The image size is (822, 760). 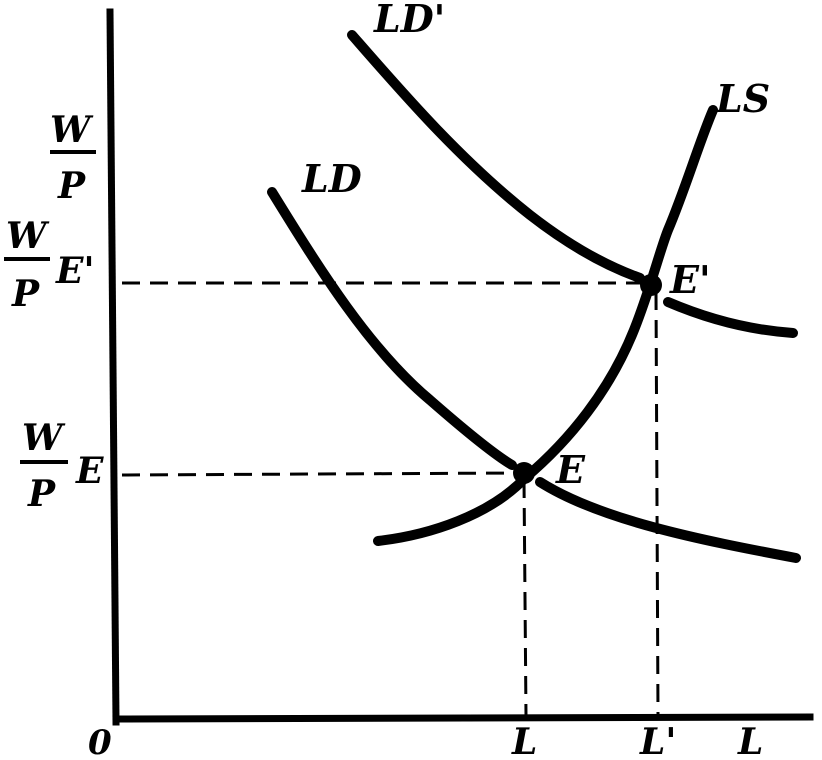 What do you see at coordinates (409, 20) in the screenshot?
I see `ld-prime-label: LD'` at bounding box center [409, 20].